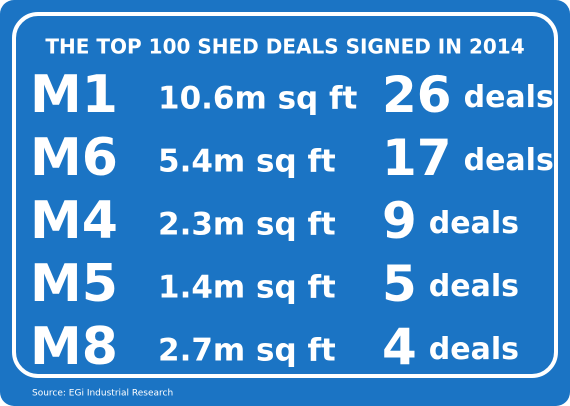 Image resolution: width=570 pixels, height=406 pixels. I want to click on deal-count: 17, so click(417, 158).